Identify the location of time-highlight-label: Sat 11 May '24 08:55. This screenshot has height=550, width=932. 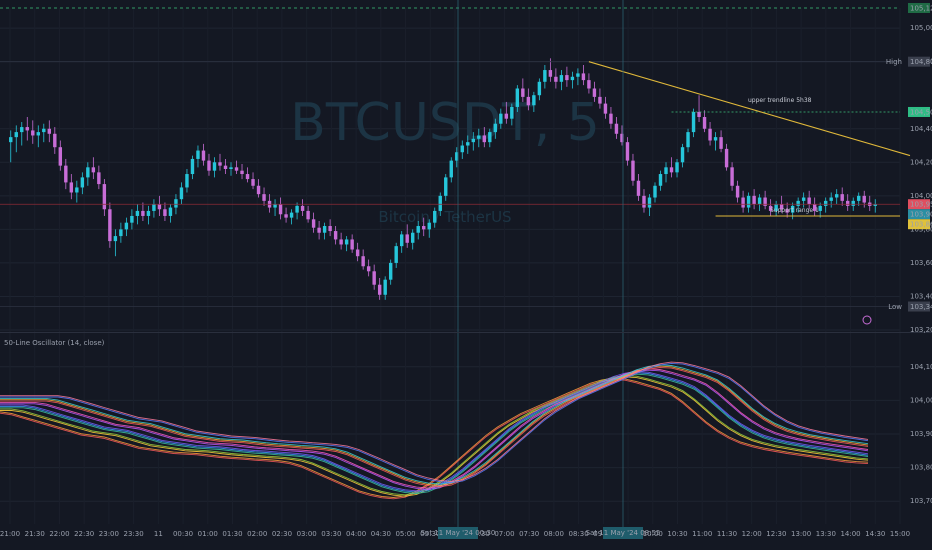
(623, 533).